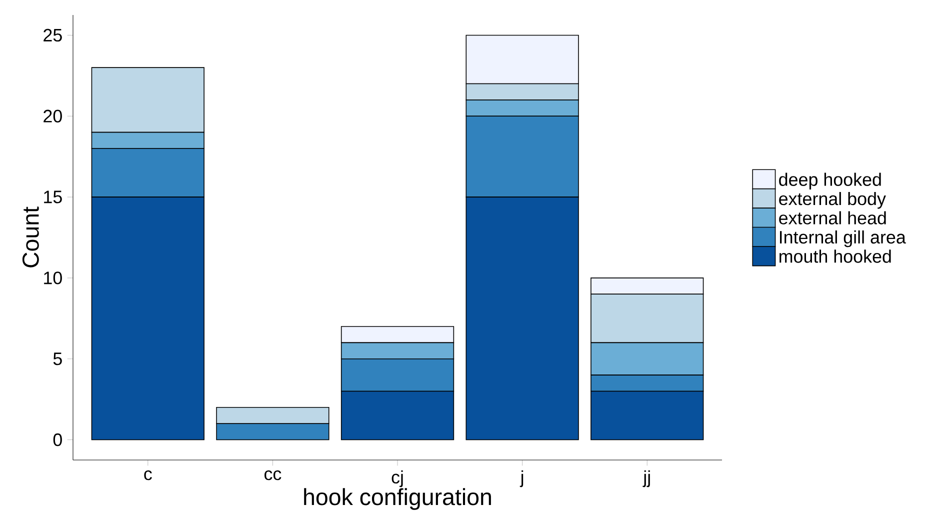 Image resolution: width=939 pixels, height=515 pixels. Describe the element at coordinates (53, 278) in the screenshot. I see `y-tick-label: 10` at that location.